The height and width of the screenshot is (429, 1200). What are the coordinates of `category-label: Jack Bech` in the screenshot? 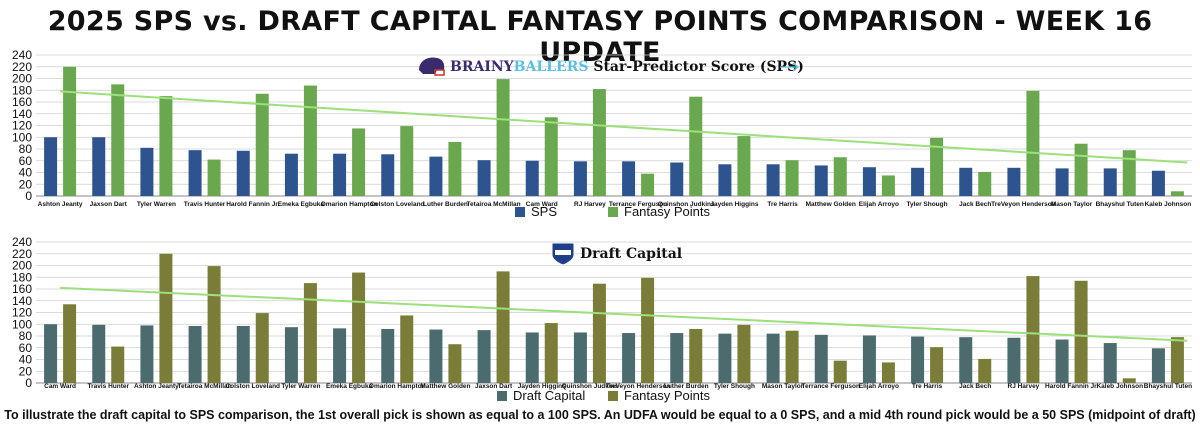 It's located at (975, 386).